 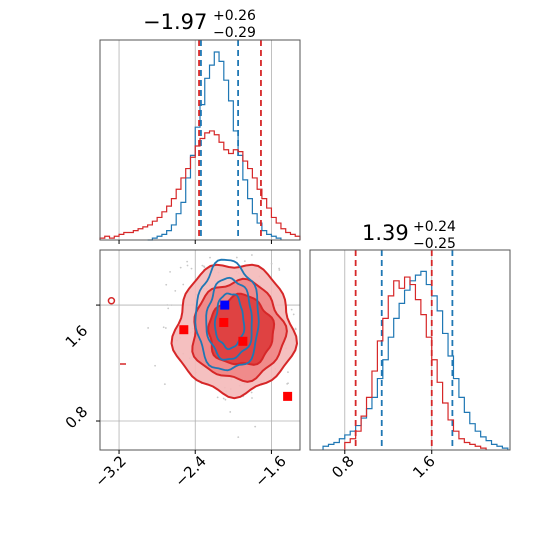 What do you see at coordinates (385, 233) in the screenshot?
I see `title-bottom-right-value: 1.39` at bounding box center [385, 233].